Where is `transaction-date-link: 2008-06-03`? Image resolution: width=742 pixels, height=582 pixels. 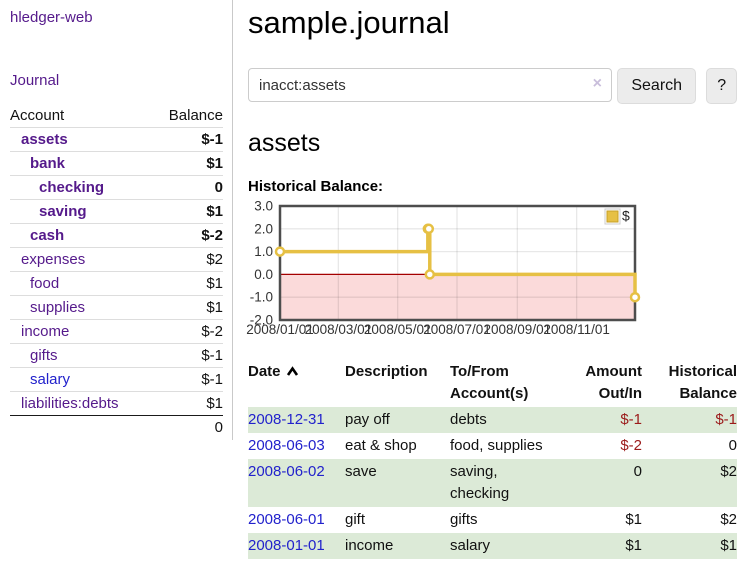
transaction-date-link: 2008-06-03 is located at coordinates (286, 445).